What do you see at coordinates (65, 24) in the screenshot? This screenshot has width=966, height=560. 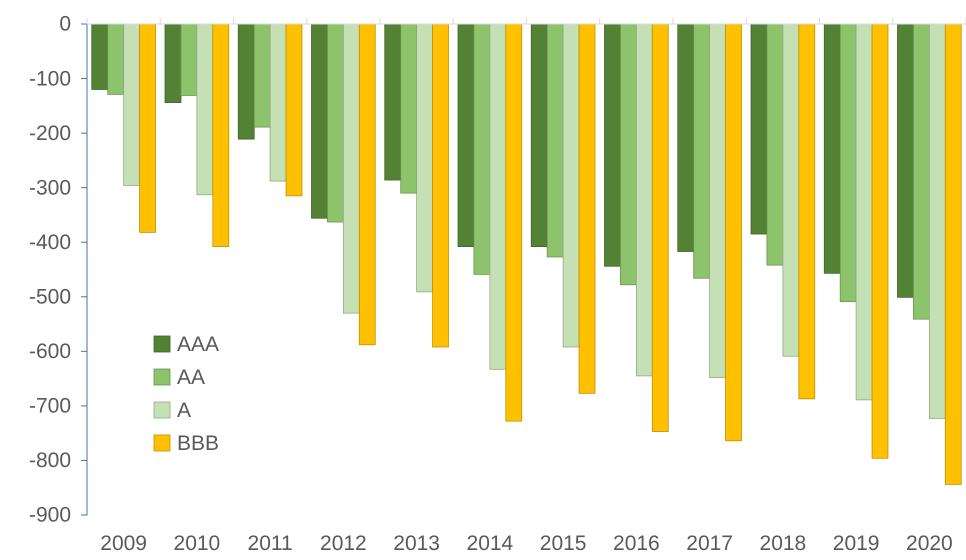 I see `y-tick-label: 0` at bounding box center [65, 24].